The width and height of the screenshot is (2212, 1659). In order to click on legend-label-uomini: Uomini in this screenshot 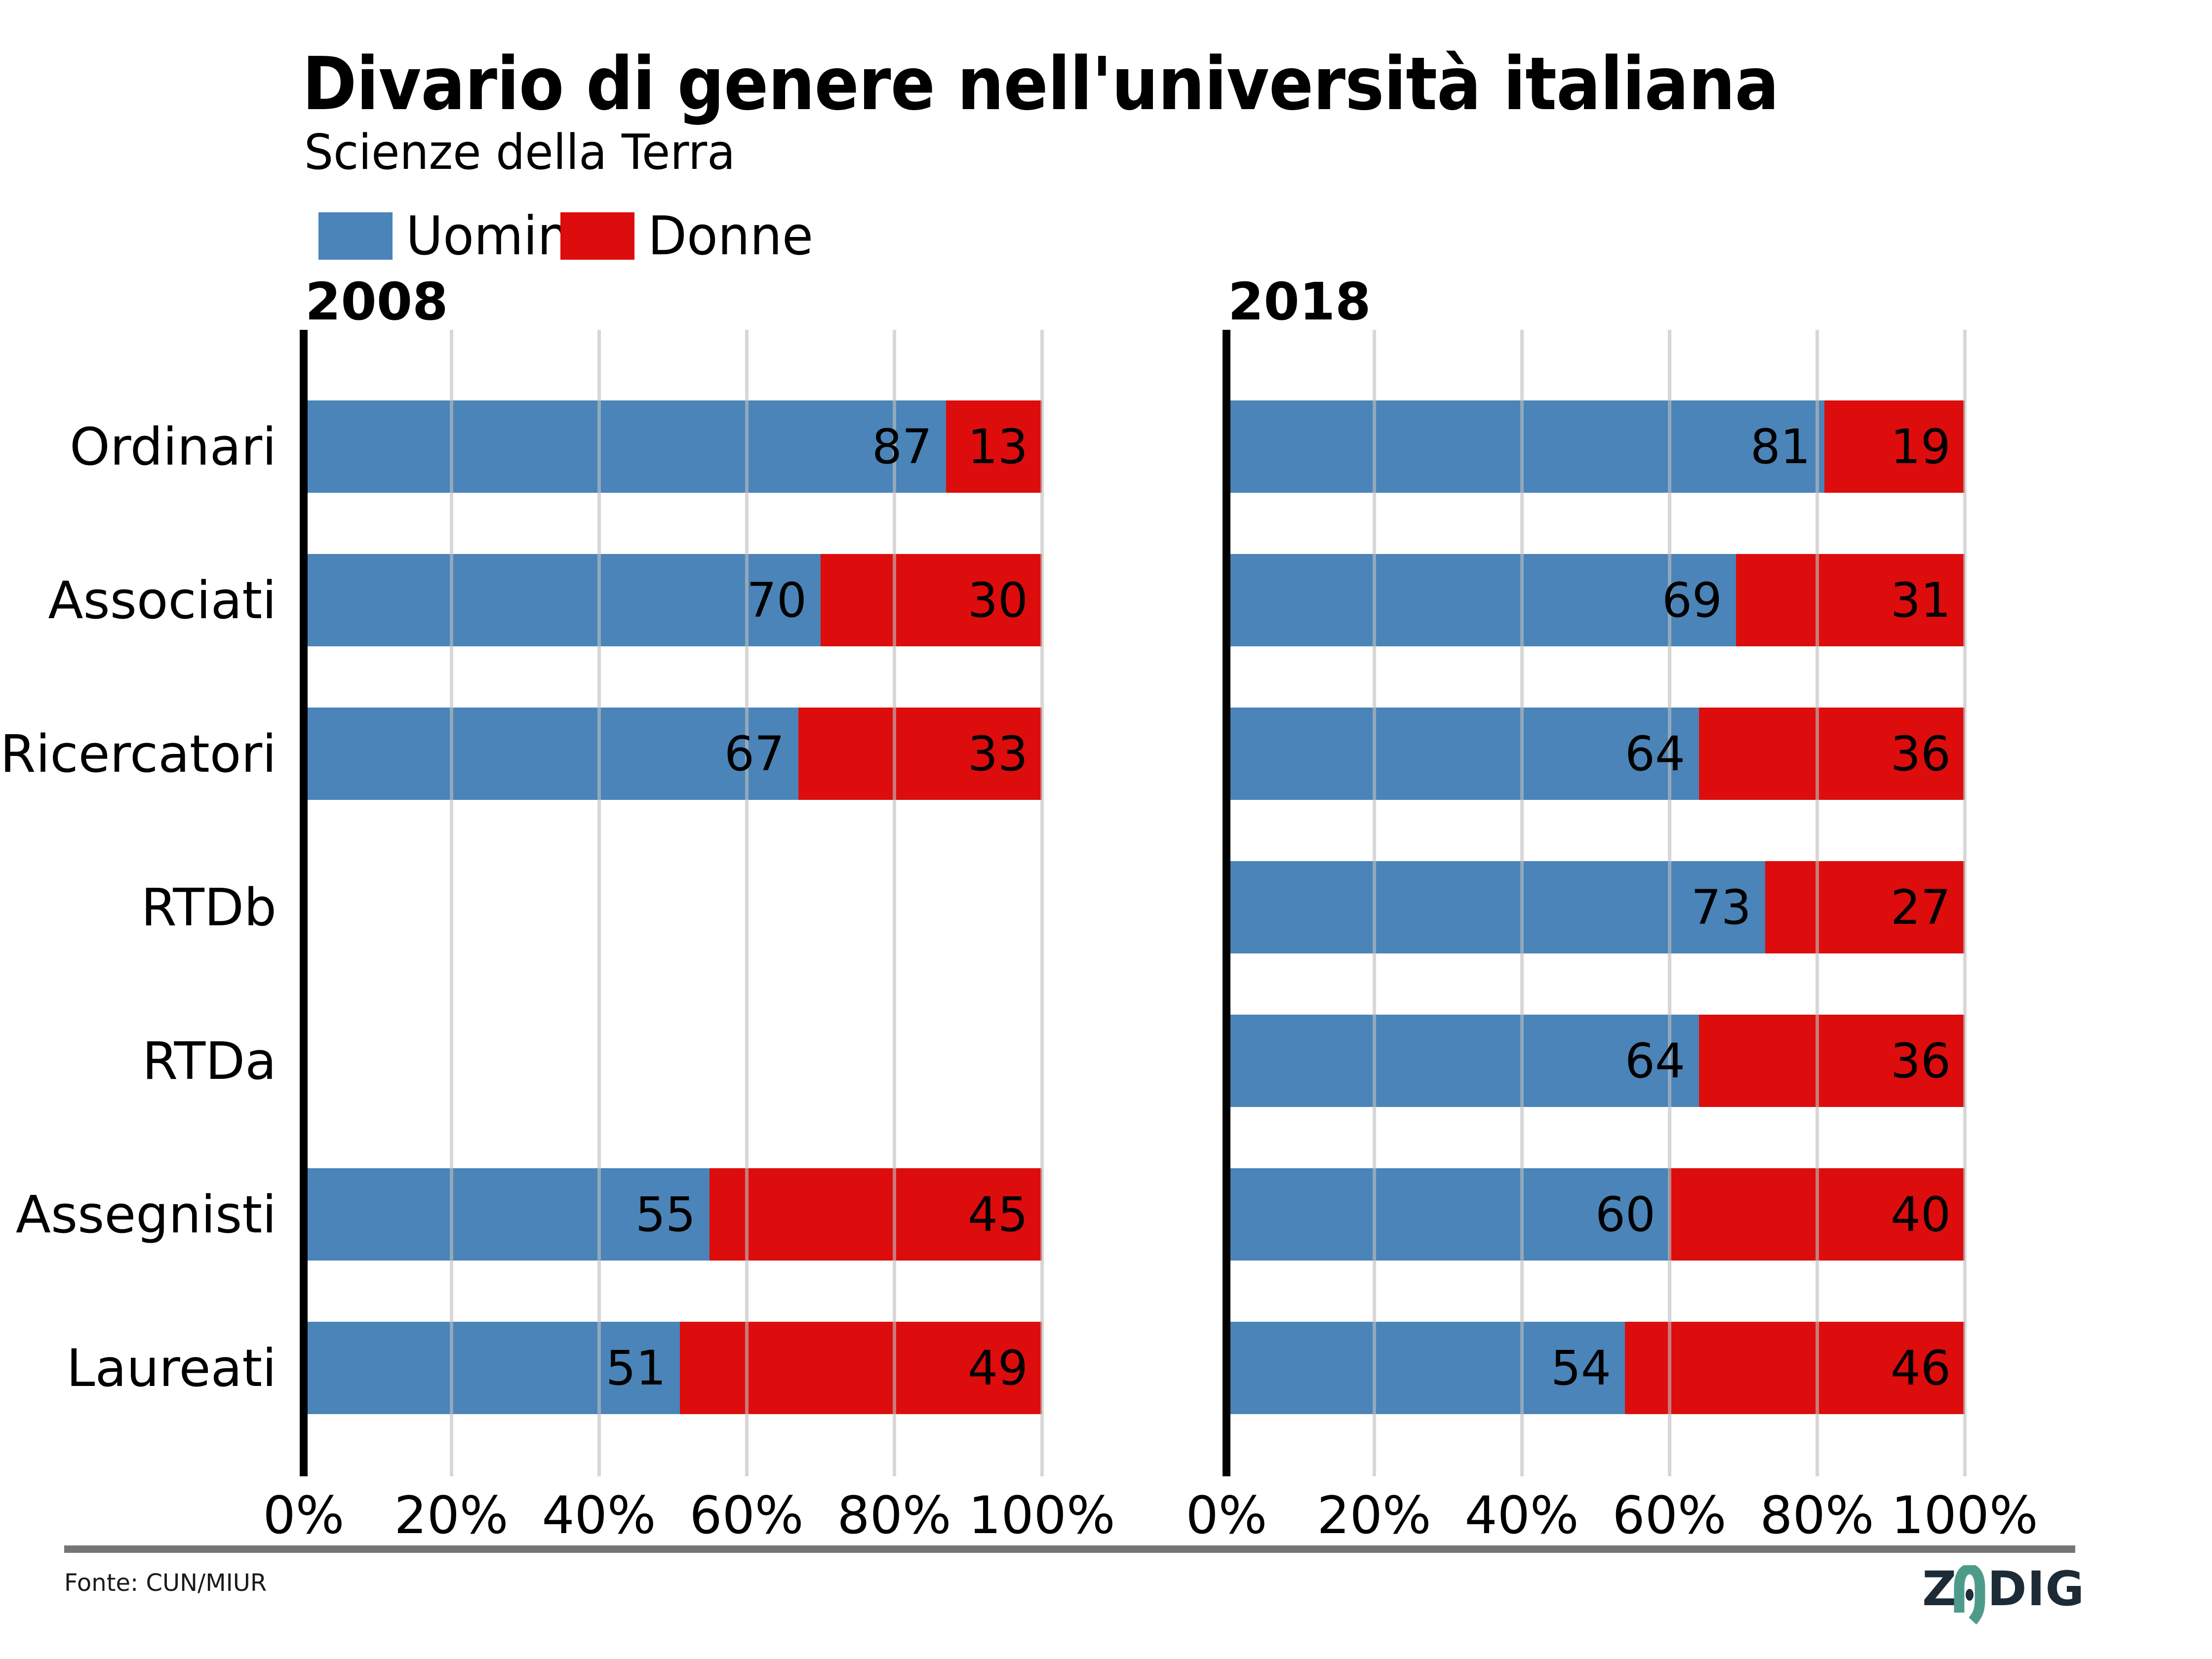, I will do `click(495, 236)`.